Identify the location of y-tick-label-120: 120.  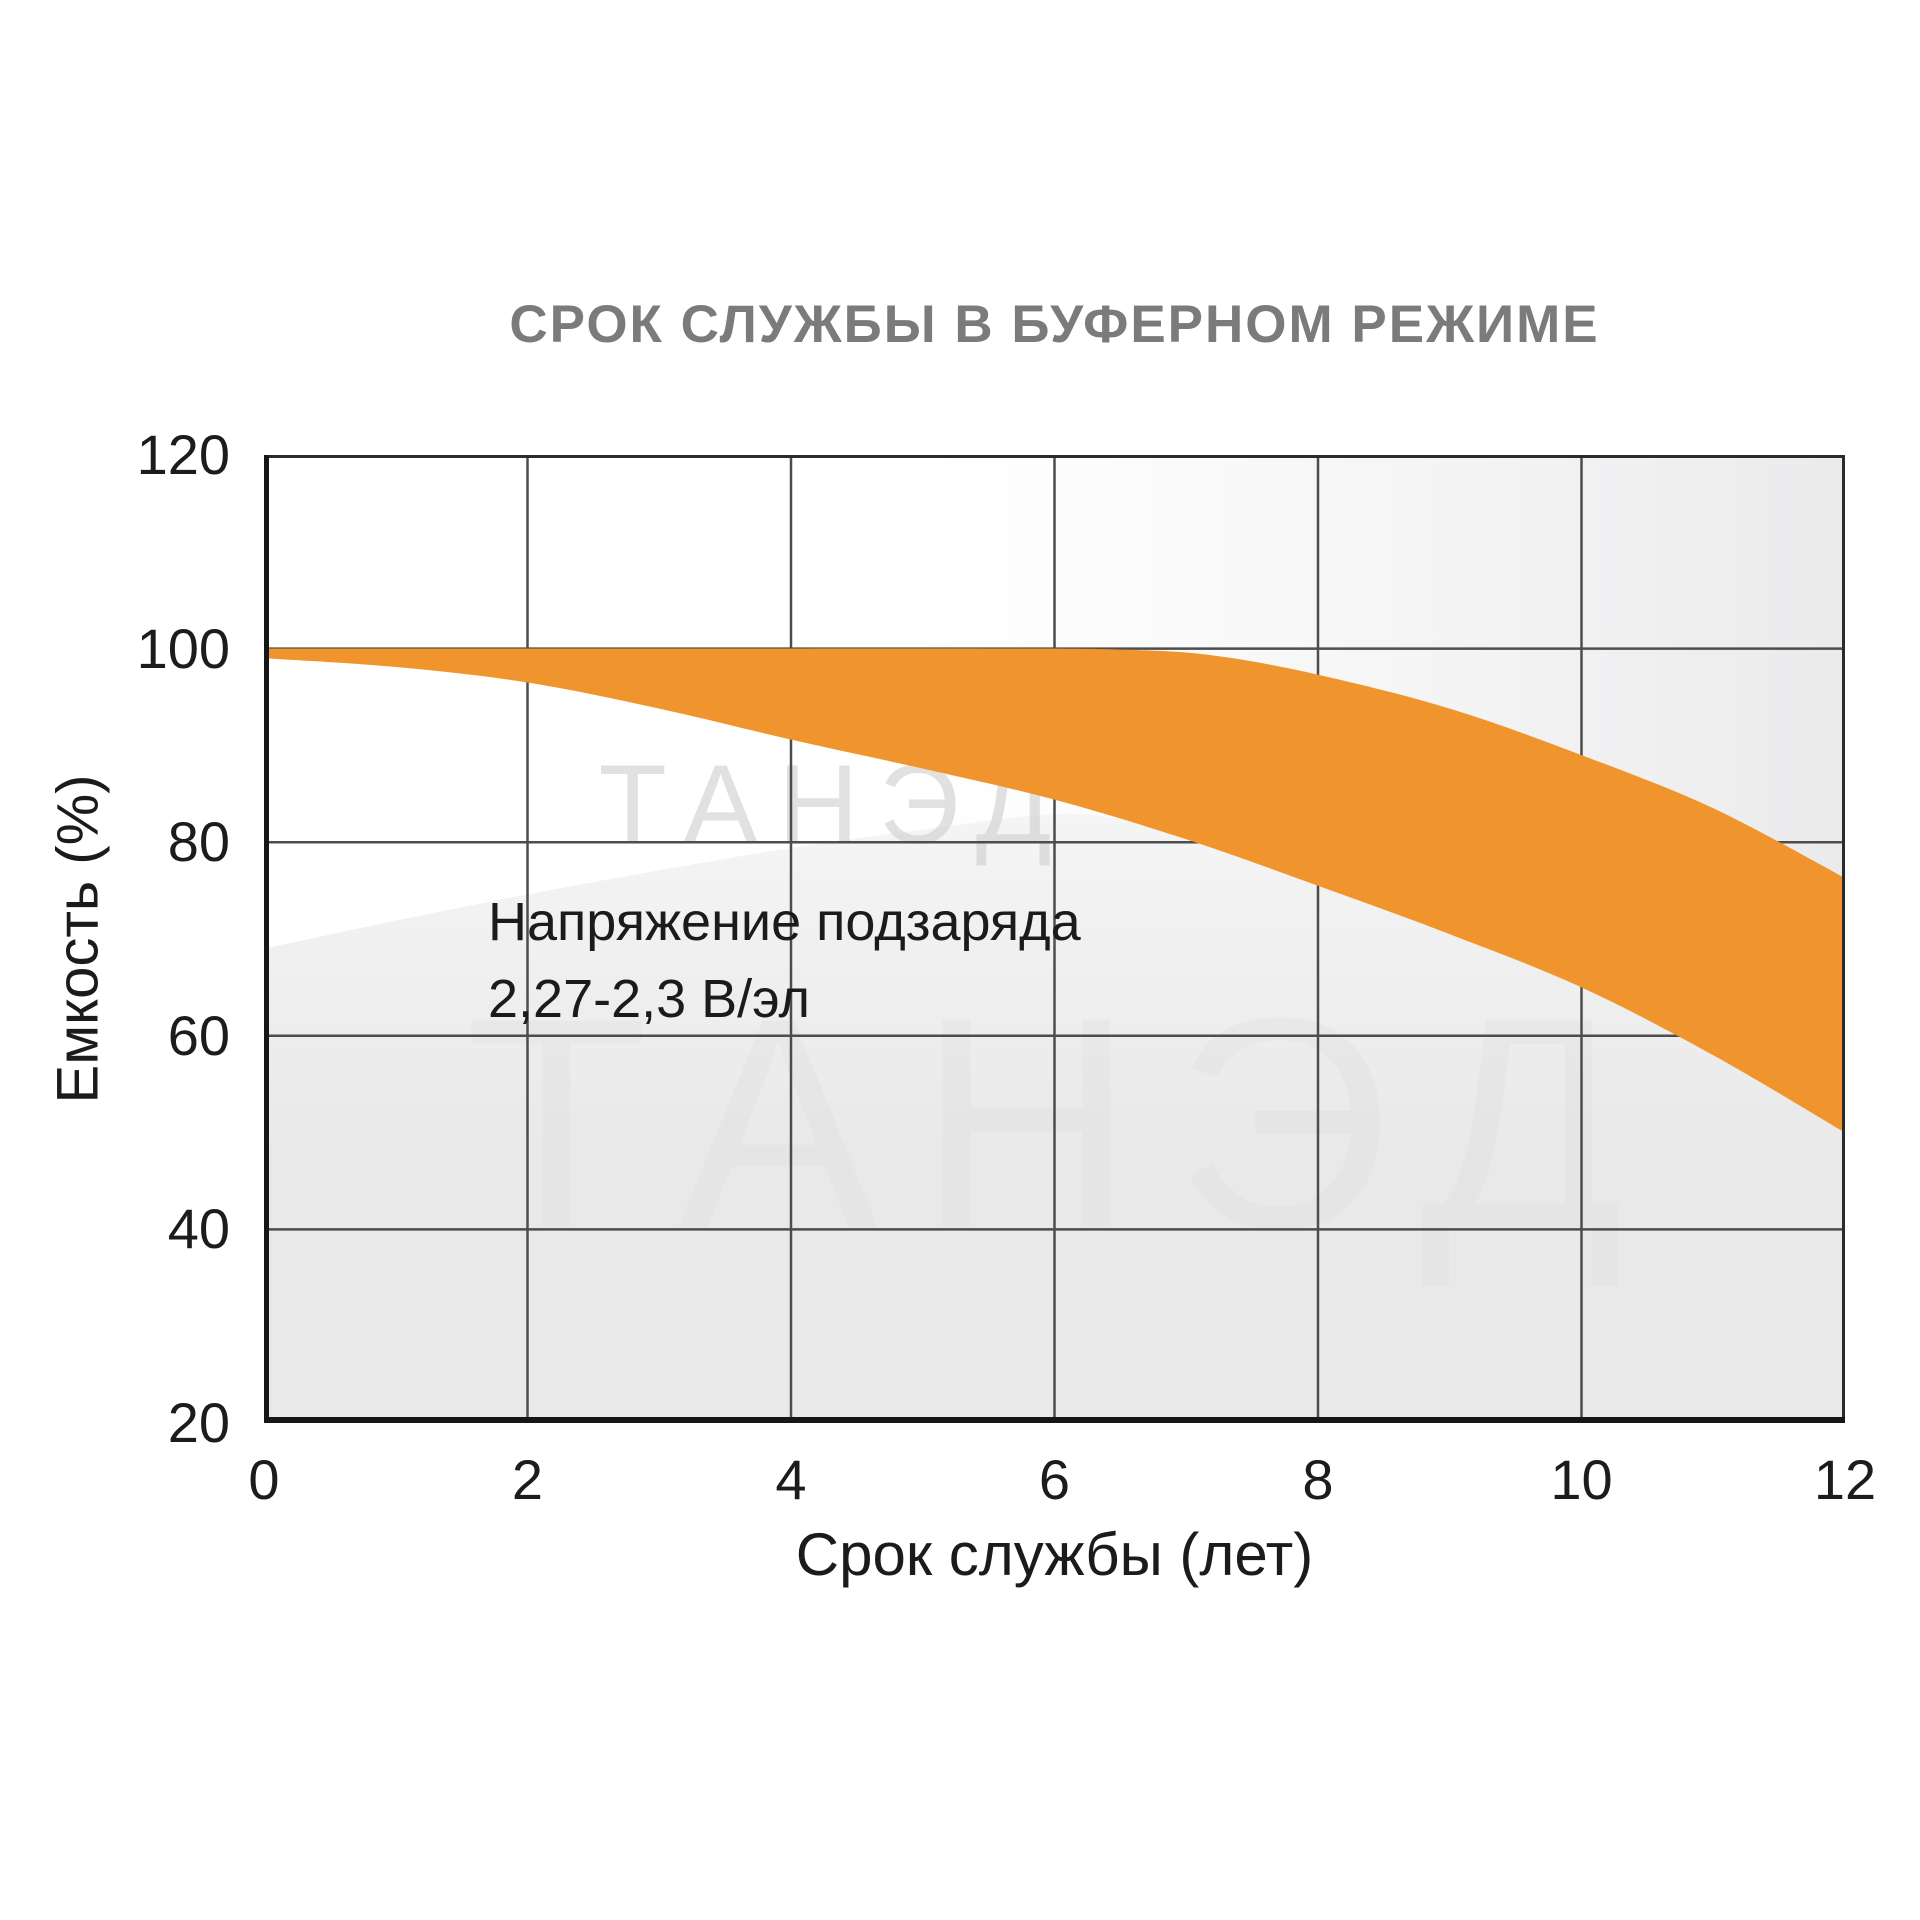
(183, 454).